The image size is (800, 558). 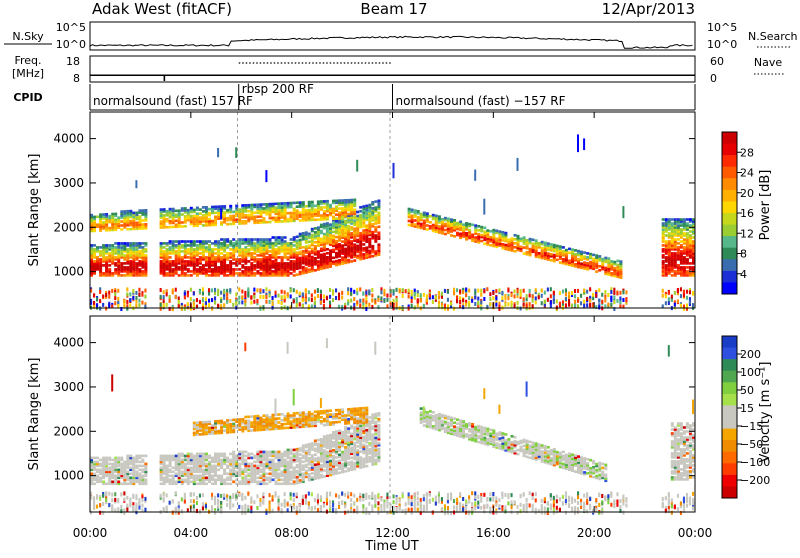 What do you see at coordinates (648, 9) in the screenshot?
I see `date-title: 12/Apr/2013` at bounding box center [648, 9].